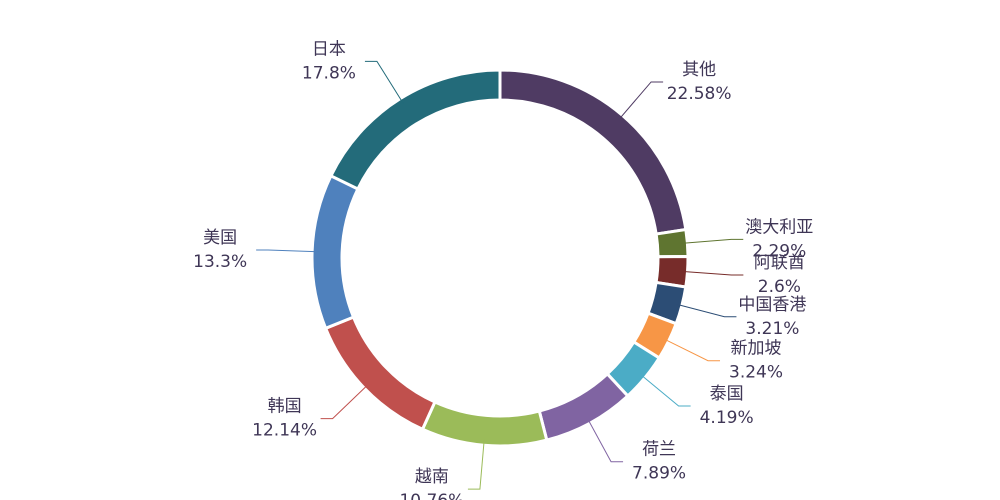  I want to click on value-label: 3.21%, so click(772, 329).